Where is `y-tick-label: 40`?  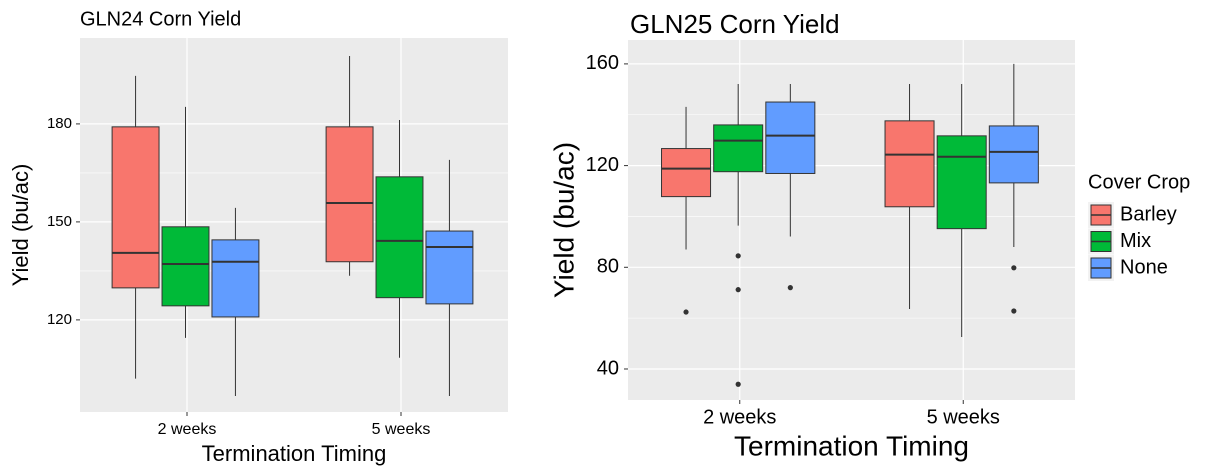
y-tick-label: 40 is located at coordinates (608, 368).